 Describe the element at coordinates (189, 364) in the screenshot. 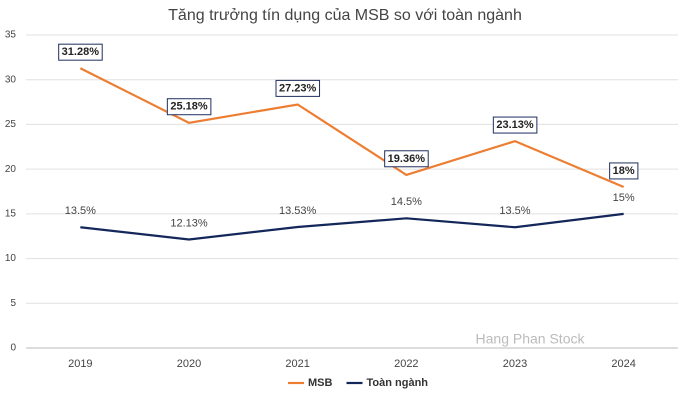

I see `x-tick-label: 2020` at that location.